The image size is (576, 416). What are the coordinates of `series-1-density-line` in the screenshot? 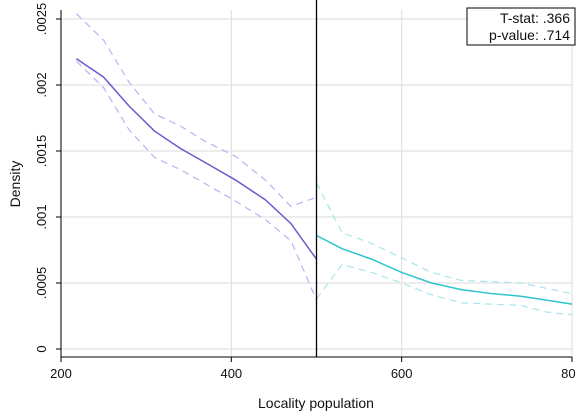 It's located at (444, 269).